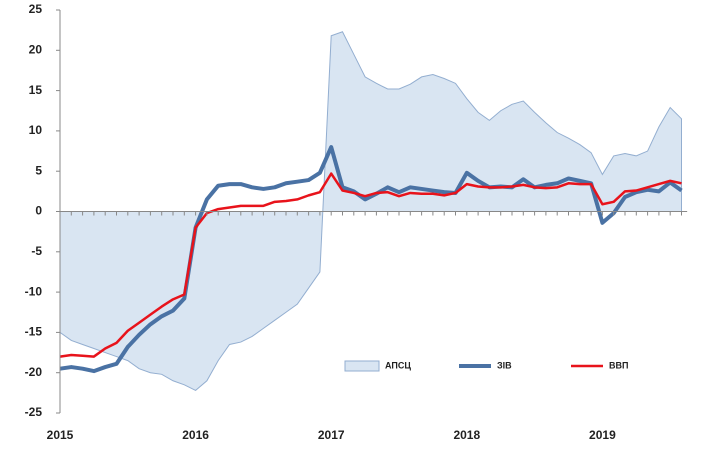 This screenshot has width=720, height=459. I want to click on legend-swatch, so click(362, 366).